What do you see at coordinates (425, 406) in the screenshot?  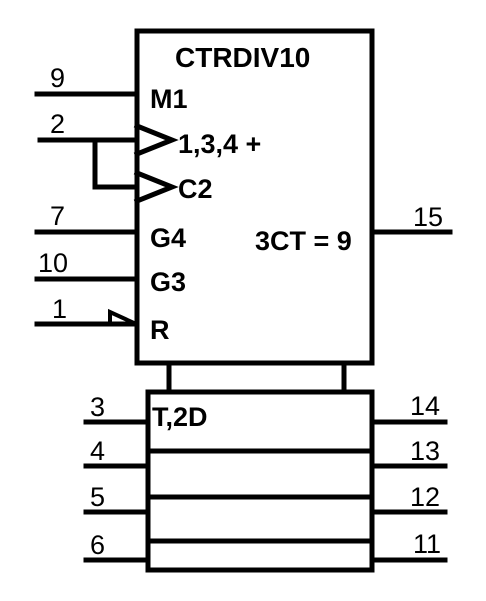 I see `pin-number-q0: 14` at bounding box center [425, 406].